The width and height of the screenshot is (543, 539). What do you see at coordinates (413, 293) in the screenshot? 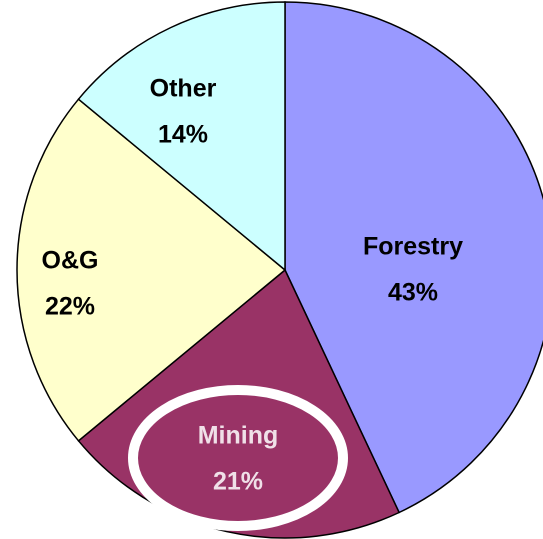
I see `slice-value-label: 43%` at bounding box center [413, 293].